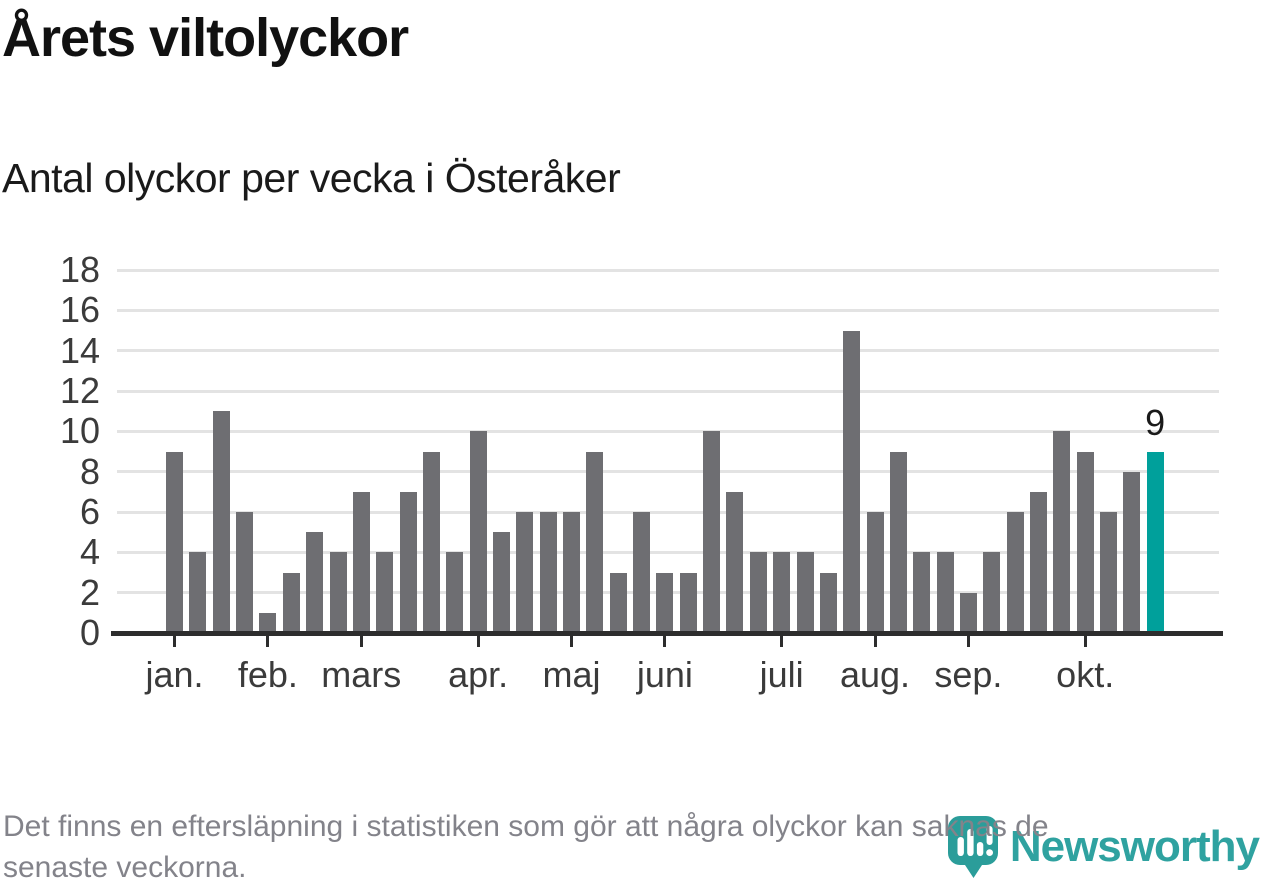 The height and width of the screenshot is (879, 1262). I want to click on y-axis-tick-label: 18, so click(79, 269).